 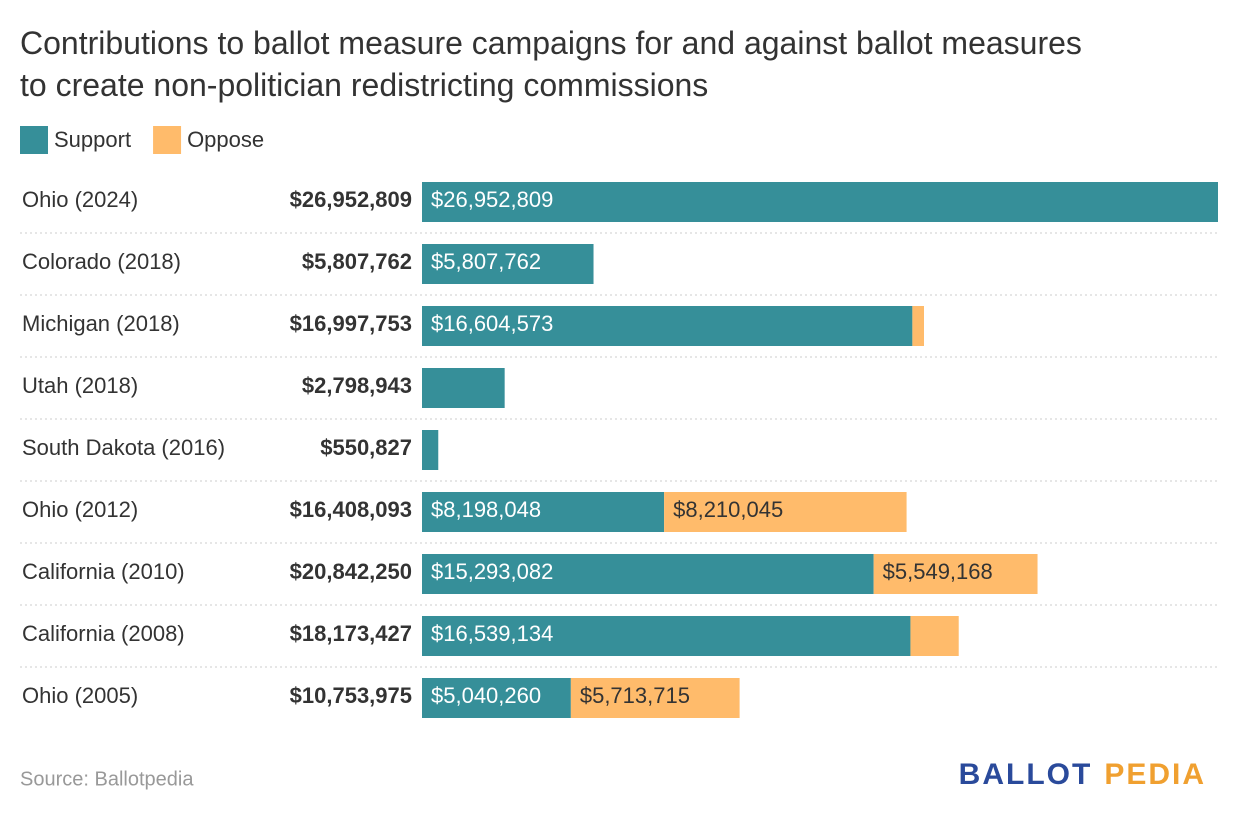 I want to click on category-label: California (2010), so click(x=103, y=571).